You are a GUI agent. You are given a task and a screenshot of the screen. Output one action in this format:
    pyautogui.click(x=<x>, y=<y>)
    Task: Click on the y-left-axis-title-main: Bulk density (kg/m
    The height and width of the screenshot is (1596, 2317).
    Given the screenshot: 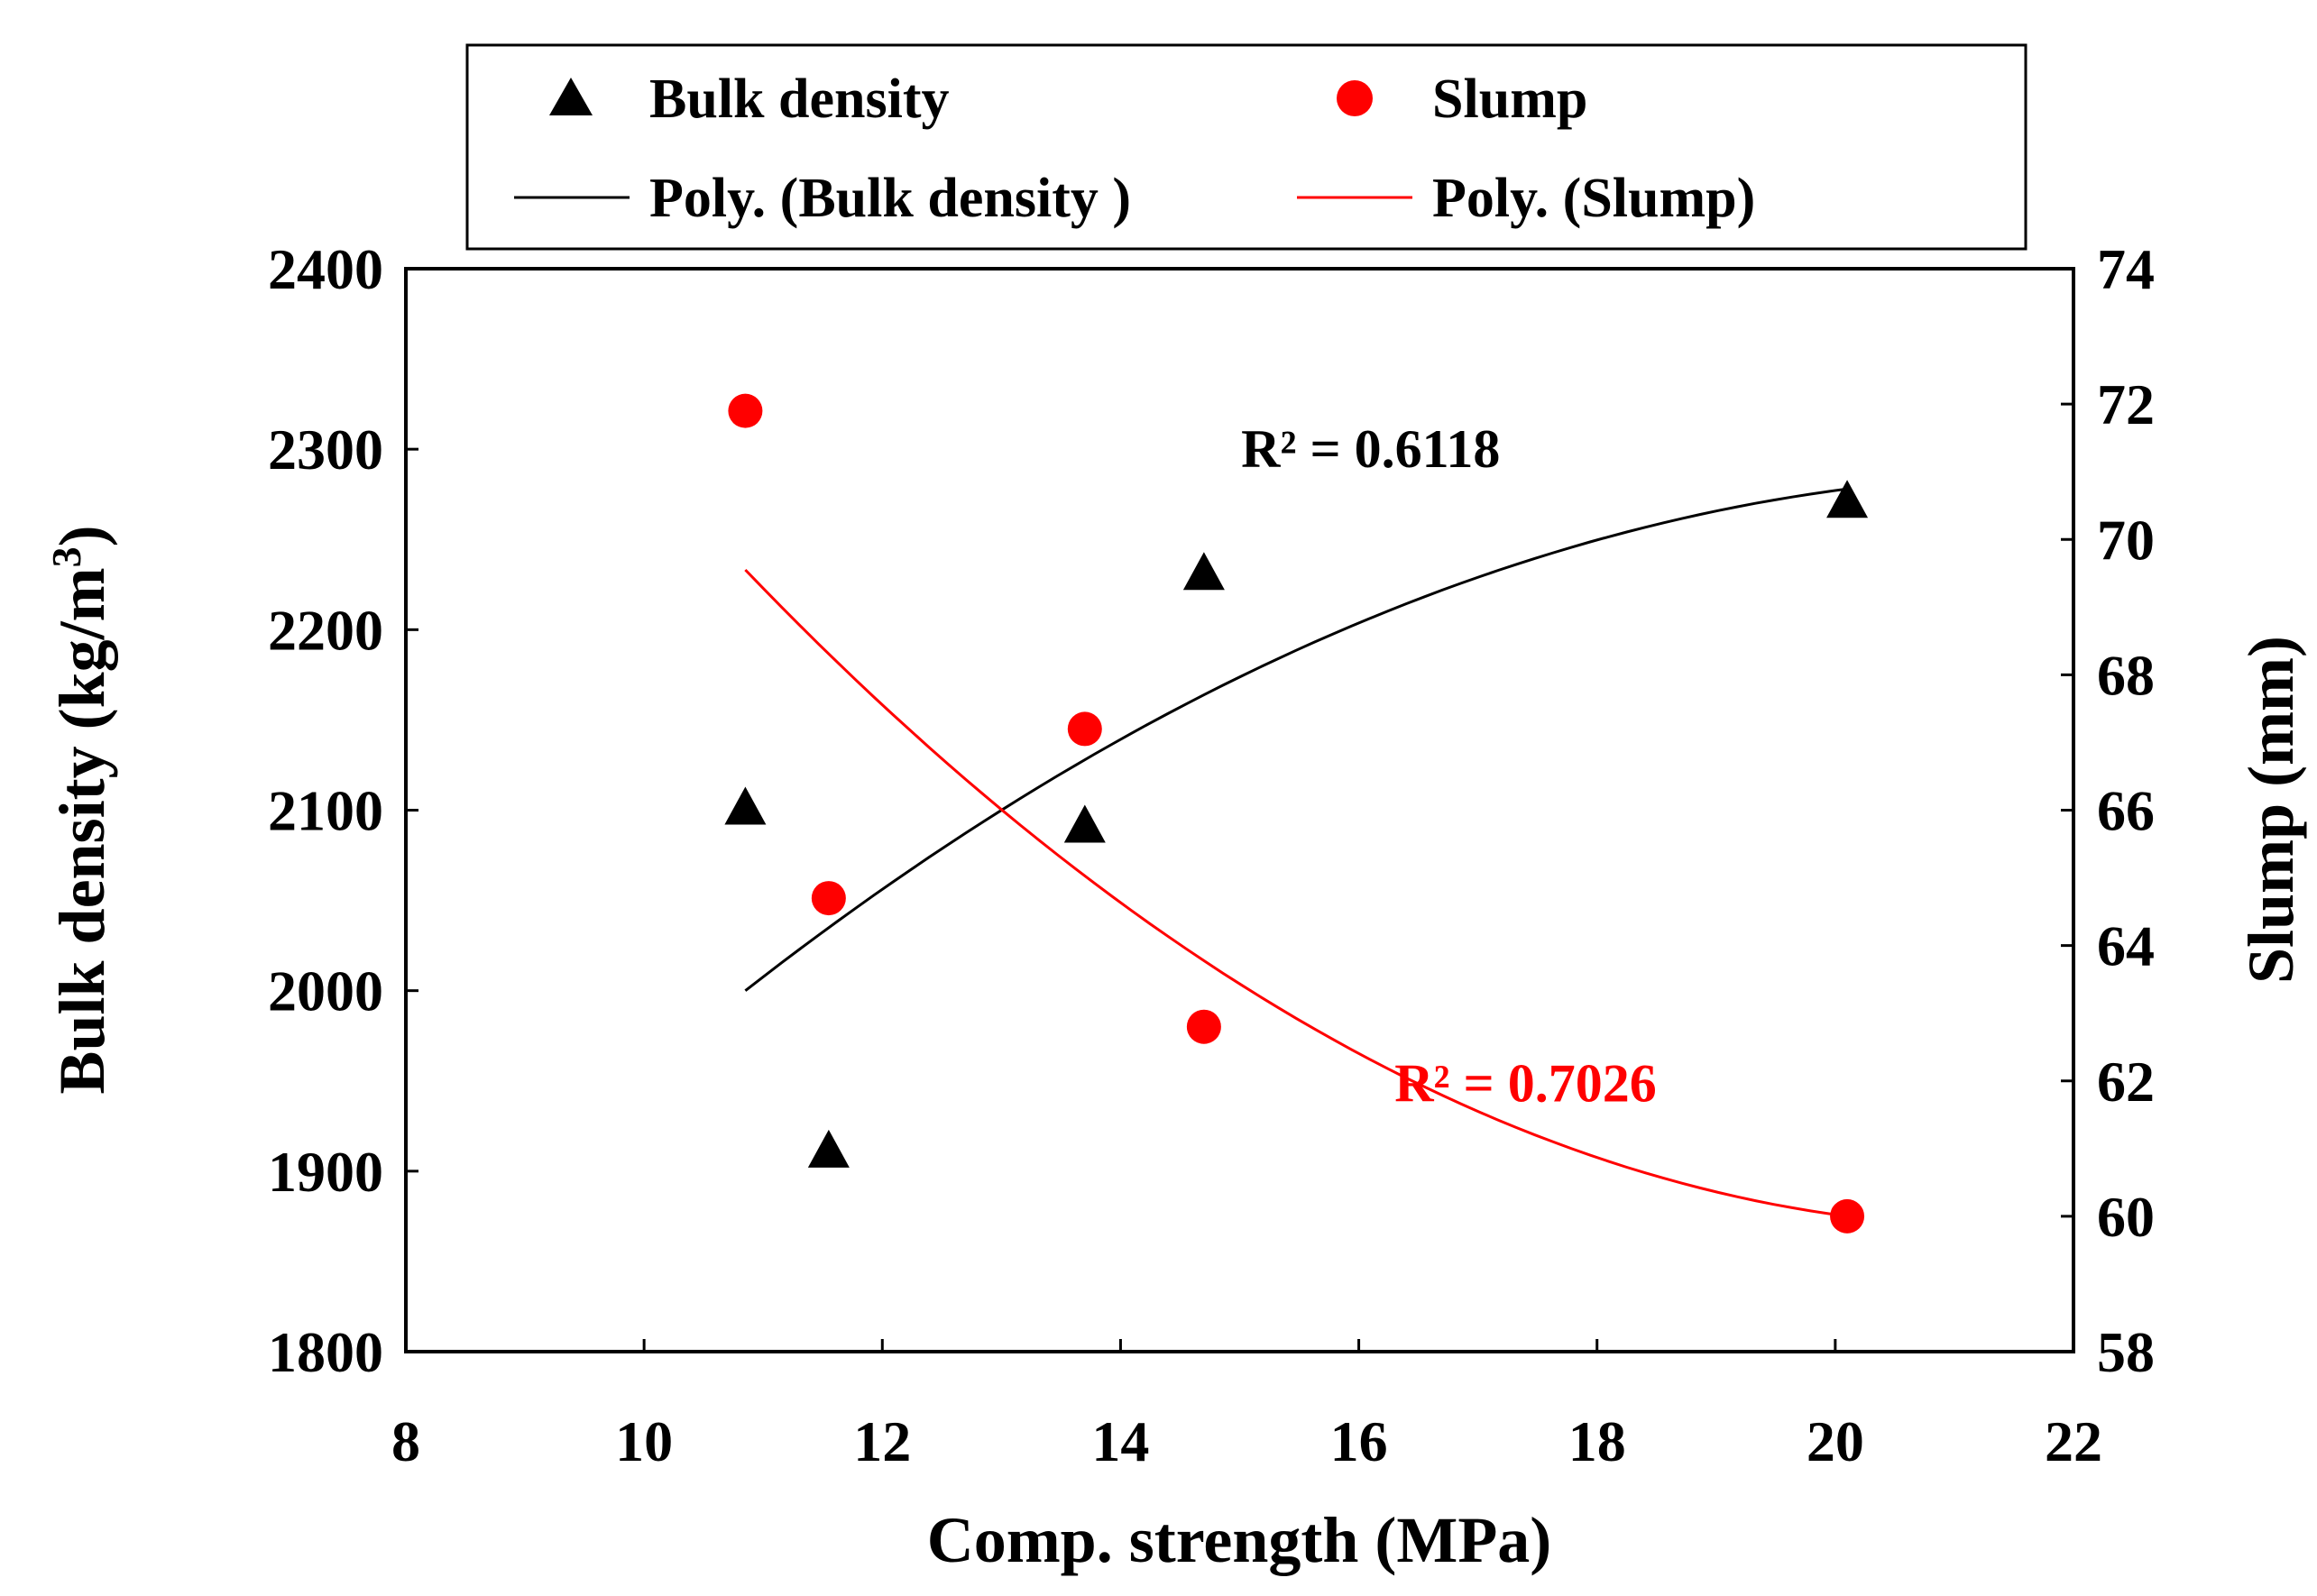 What is the action you would take?
    pyautogui.click(x=82, y=830)
    